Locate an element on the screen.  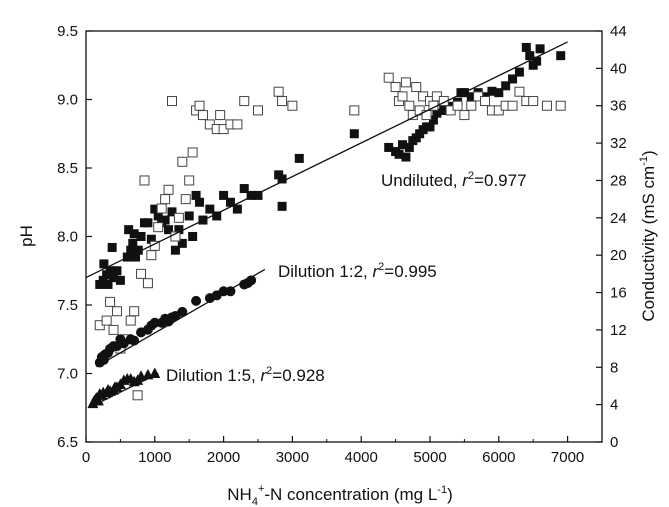
fit-line-d15 is located at coordinates (125, 389).